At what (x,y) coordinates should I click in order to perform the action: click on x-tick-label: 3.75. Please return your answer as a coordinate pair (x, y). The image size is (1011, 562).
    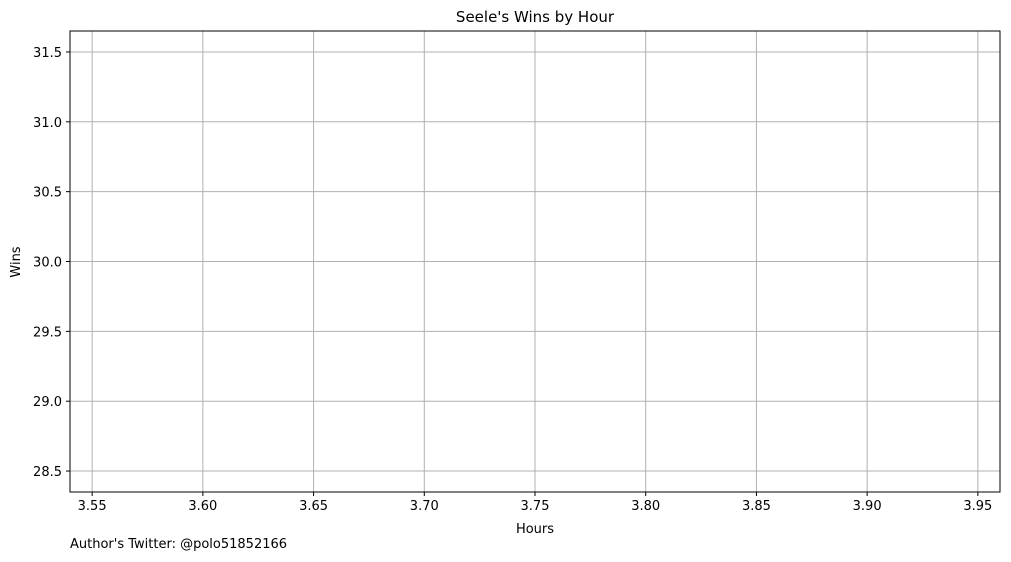
    Looking at the image, I should click on (535, 506).